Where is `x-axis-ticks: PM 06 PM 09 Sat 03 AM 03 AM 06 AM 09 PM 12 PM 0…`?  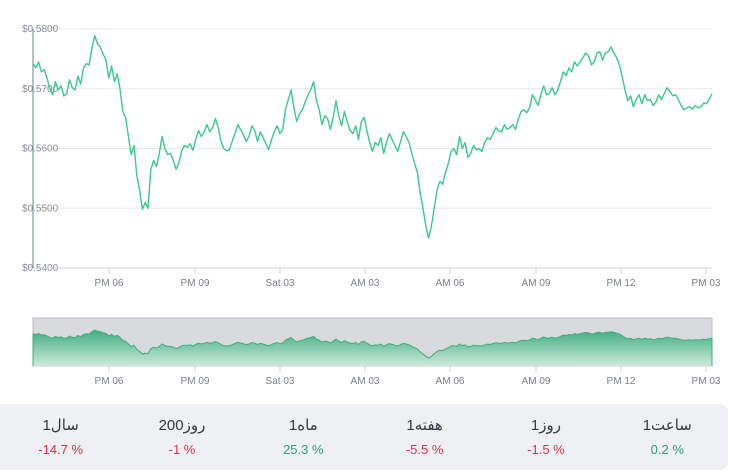 x-axis-ticks: PM 06 PM 09 Sat 03 AM 03 AM 06 AM 09 PM 12 PM 0… is located at coordinates (408, 278).